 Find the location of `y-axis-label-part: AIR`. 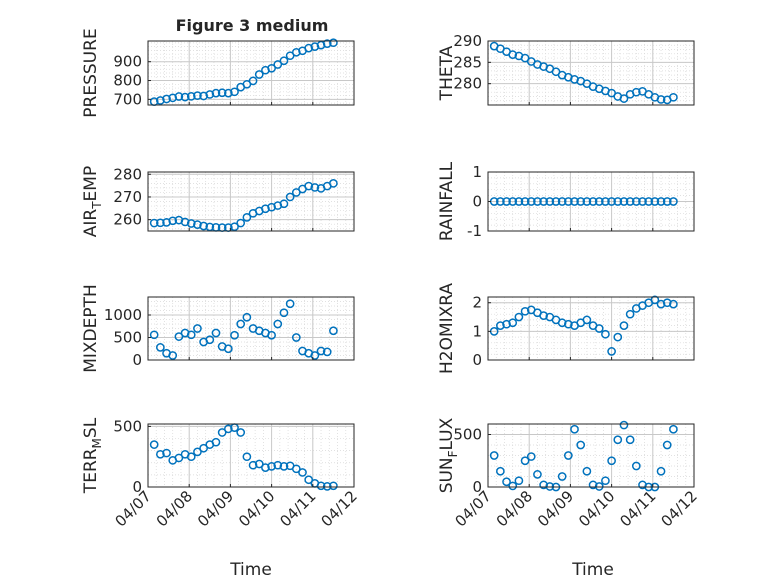

y-axis-label-part: AIR is located at coordinates (91, 223).